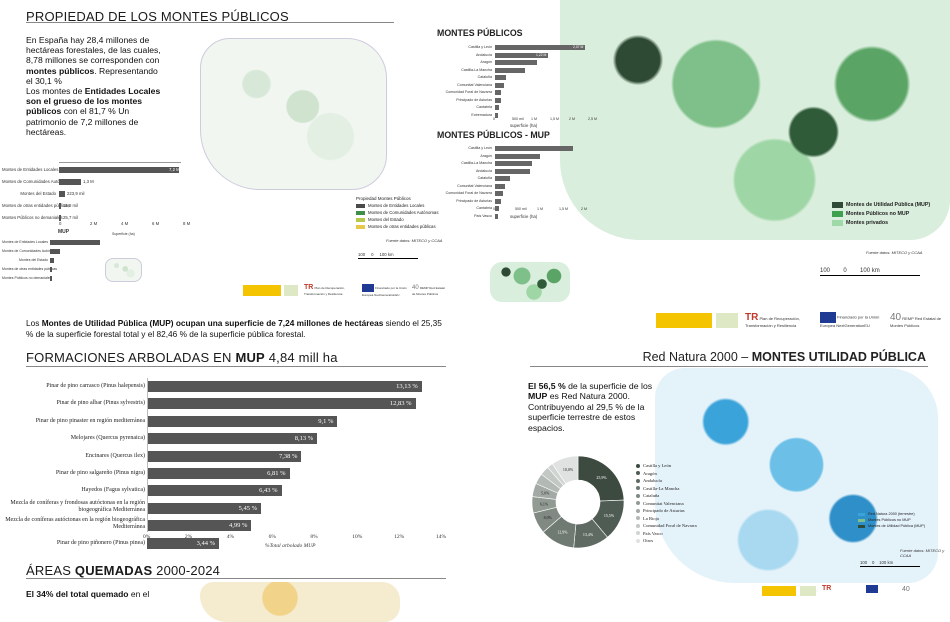 This screenshot has height=622, width=950. What do you see at coordinates (441, 537) in the screenshot?
I see `x-tick-label: 14%` at bounding box center [441, 537].